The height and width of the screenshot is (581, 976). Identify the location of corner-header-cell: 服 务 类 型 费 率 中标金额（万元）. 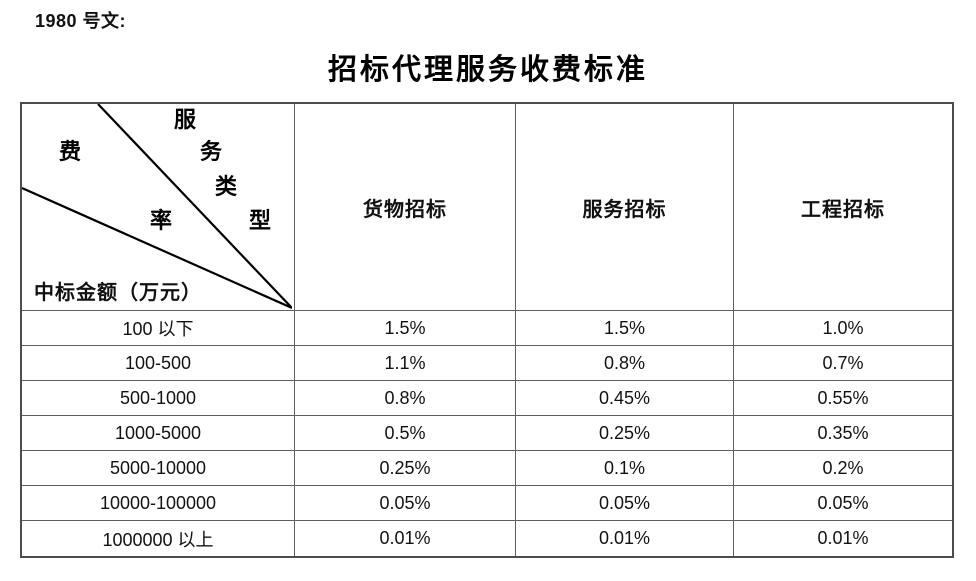
(158, 207).